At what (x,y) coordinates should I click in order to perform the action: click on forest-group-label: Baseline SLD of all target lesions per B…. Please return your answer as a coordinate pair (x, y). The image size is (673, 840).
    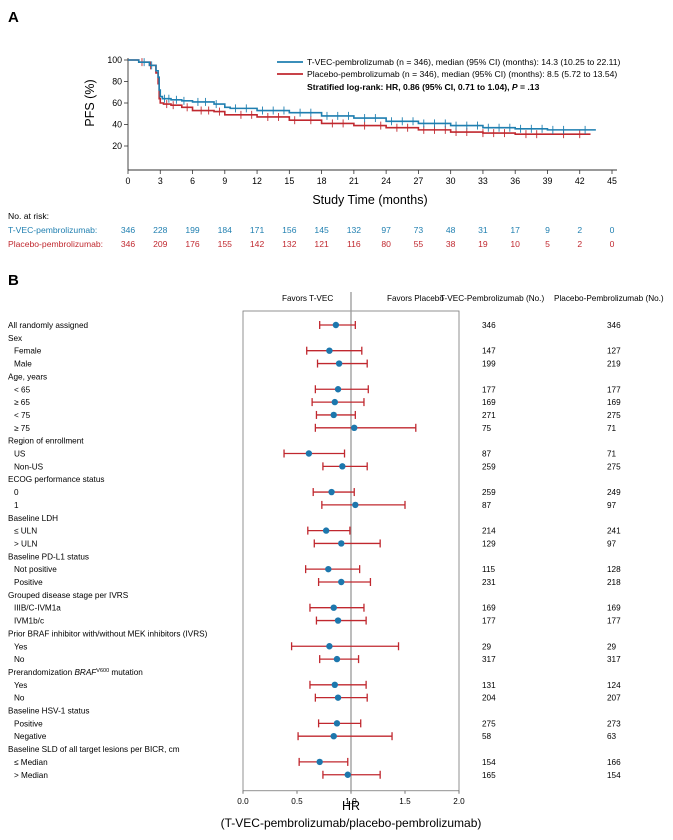
    Looking at the image, I should click on (94, 749).